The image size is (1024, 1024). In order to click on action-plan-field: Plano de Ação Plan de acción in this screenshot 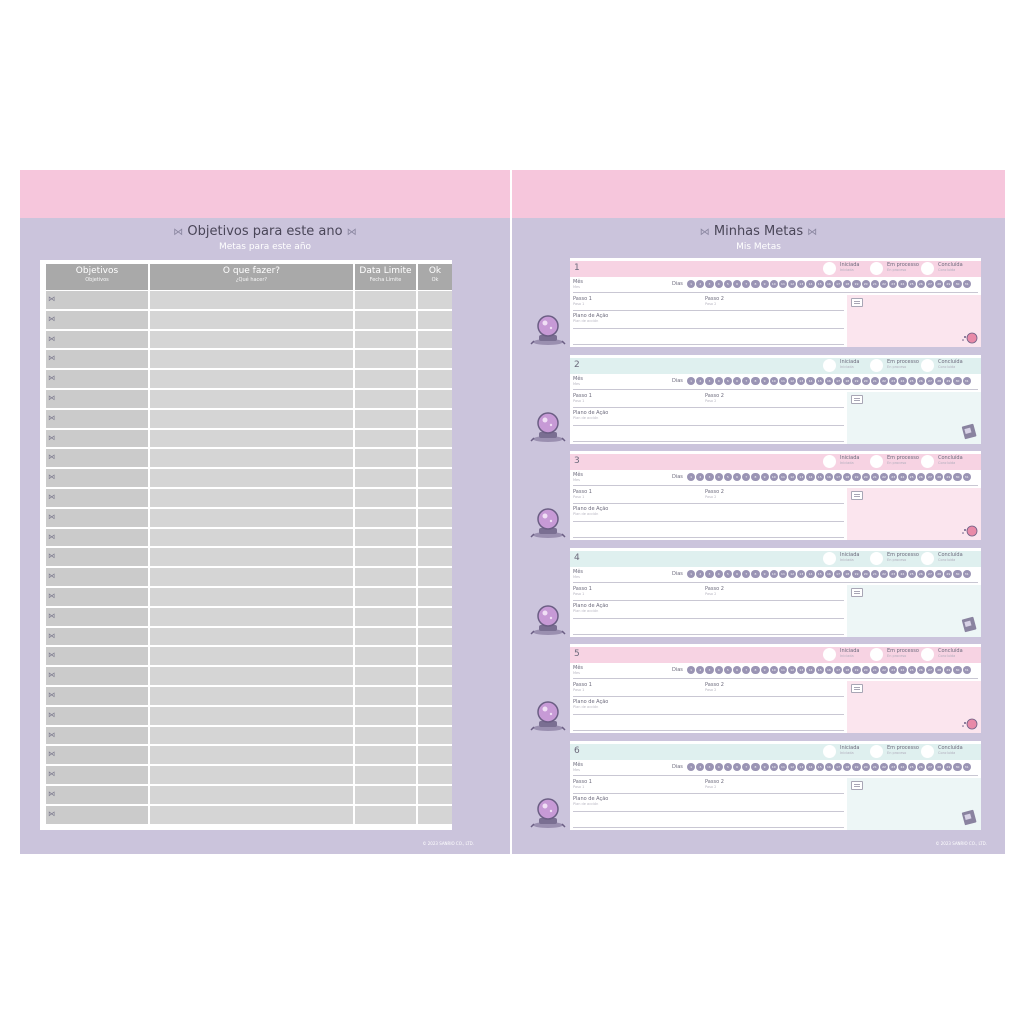, I will do `click(590, 801)`.